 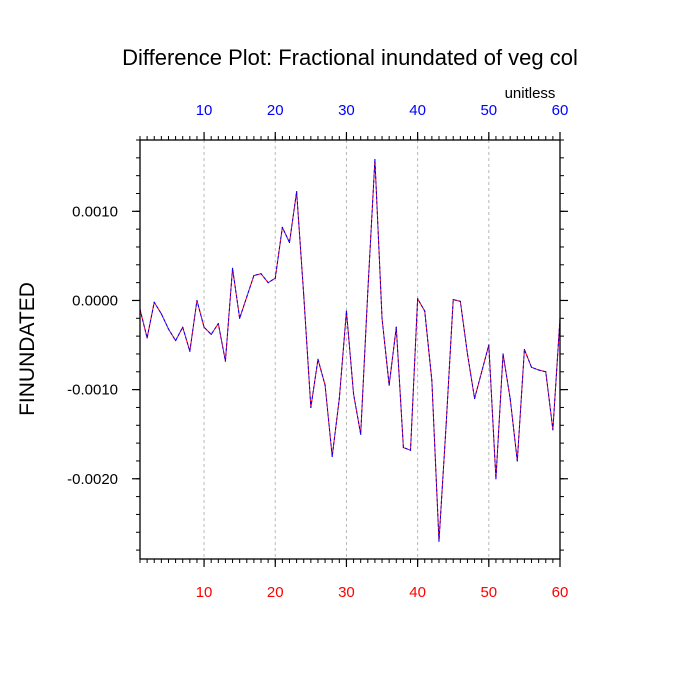 I want to click on x-tick-label-bottom: 50, so click(x=488, y=592).